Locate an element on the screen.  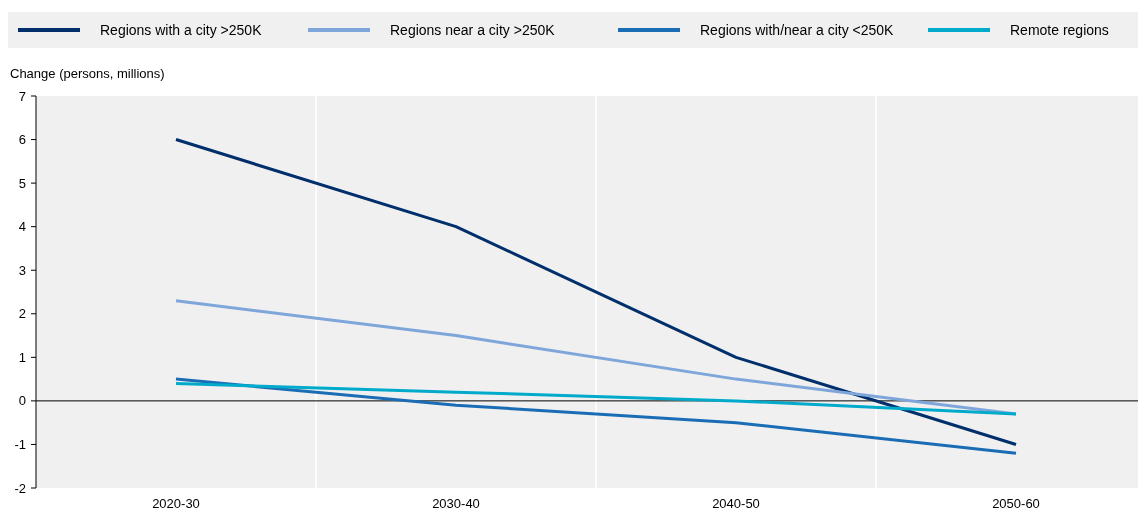
x-tick-label: 2040-50 is located at coordinates (736, 503).